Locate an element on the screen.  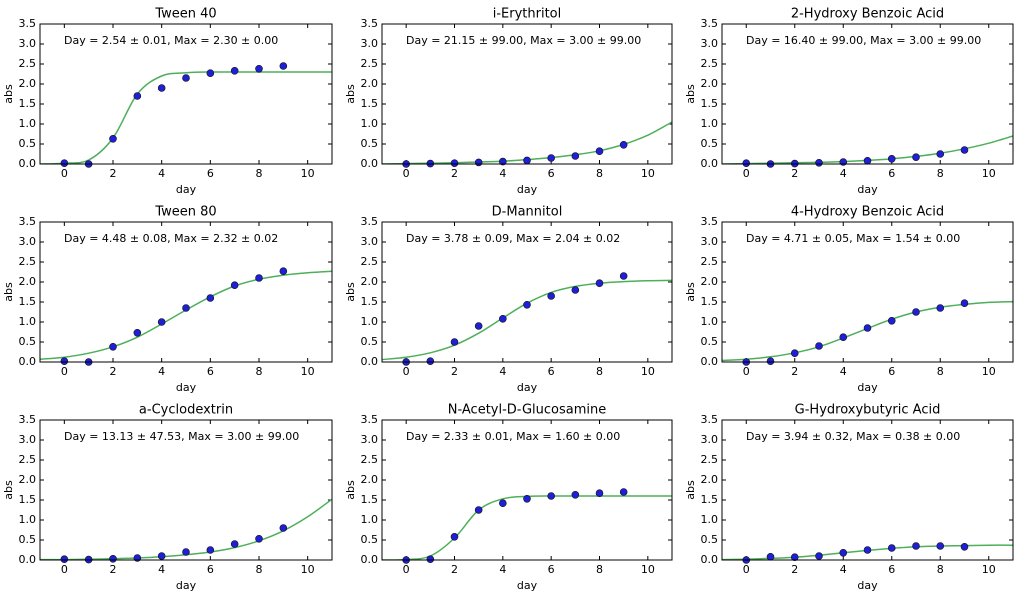
x-axis-label: day is located at coordinates (867, 189).